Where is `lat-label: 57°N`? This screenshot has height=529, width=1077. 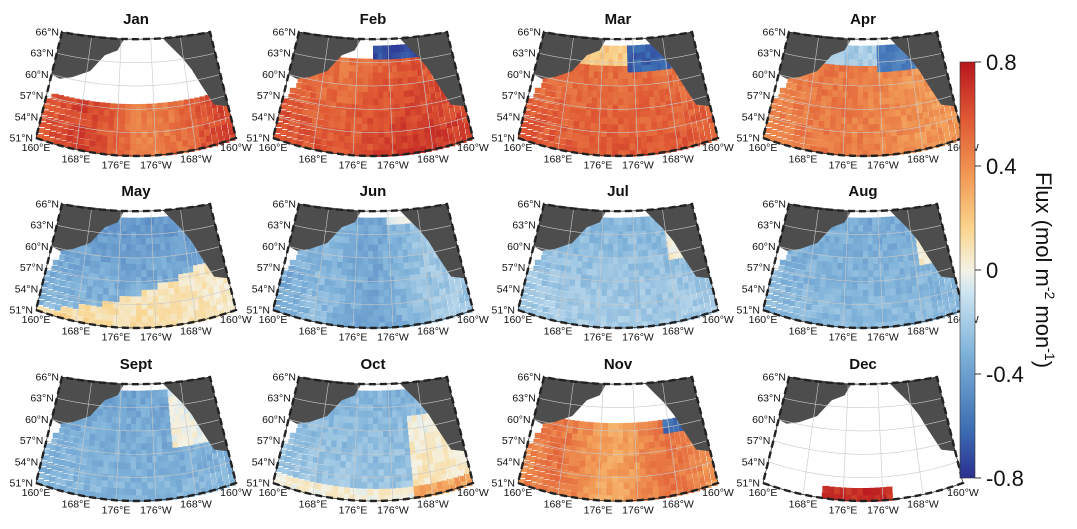
lat-label: 57°N is located at coordinates (31, 96).